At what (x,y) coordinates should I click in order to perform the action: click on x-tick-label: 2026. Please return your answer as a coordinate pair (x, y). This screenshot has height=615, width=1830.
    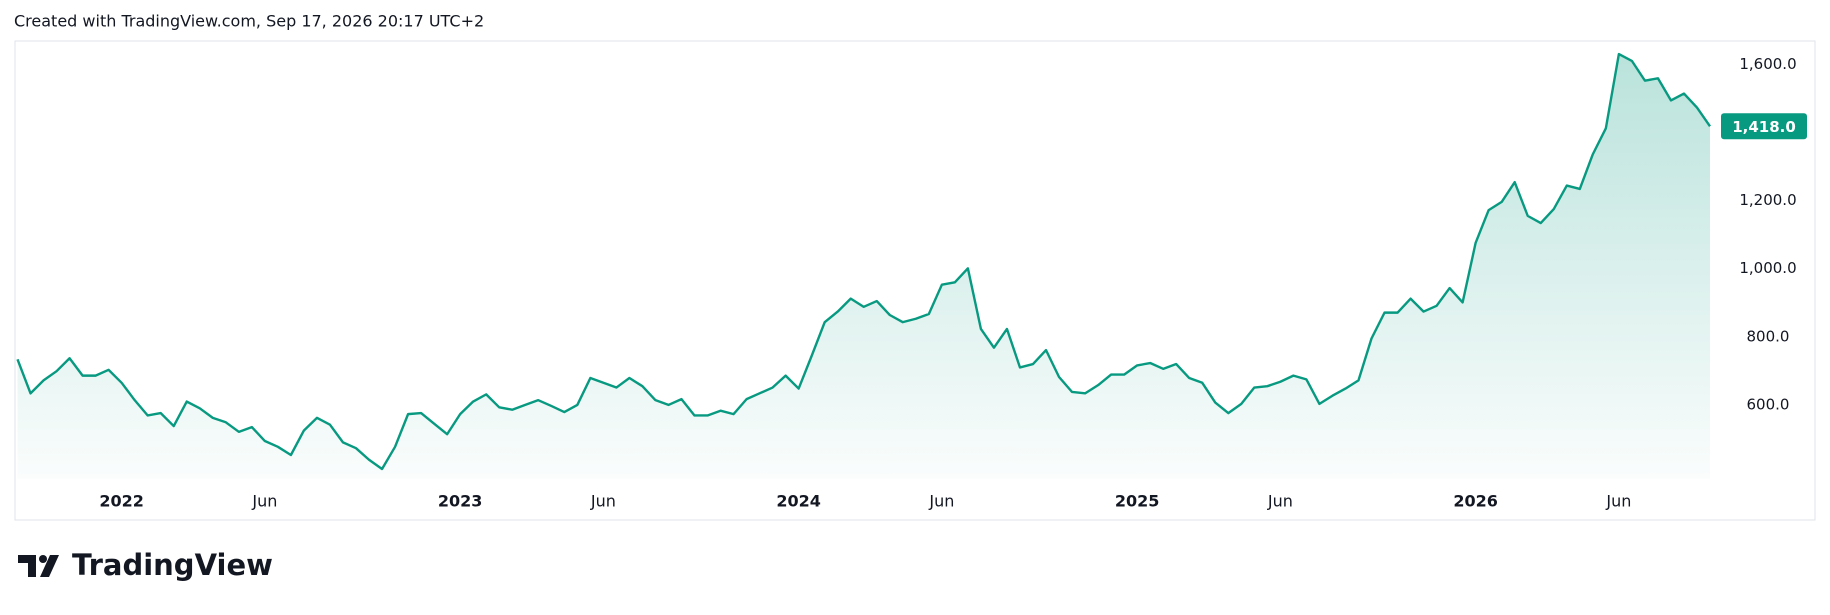
    Looking at the image, I should click on (1475, 501).